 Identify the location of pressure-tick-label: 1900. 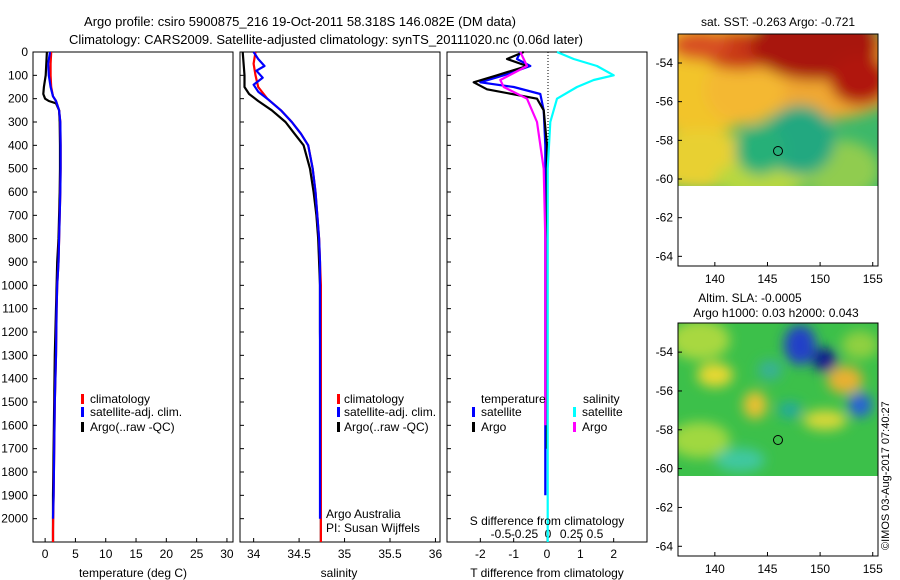
(14, 495).